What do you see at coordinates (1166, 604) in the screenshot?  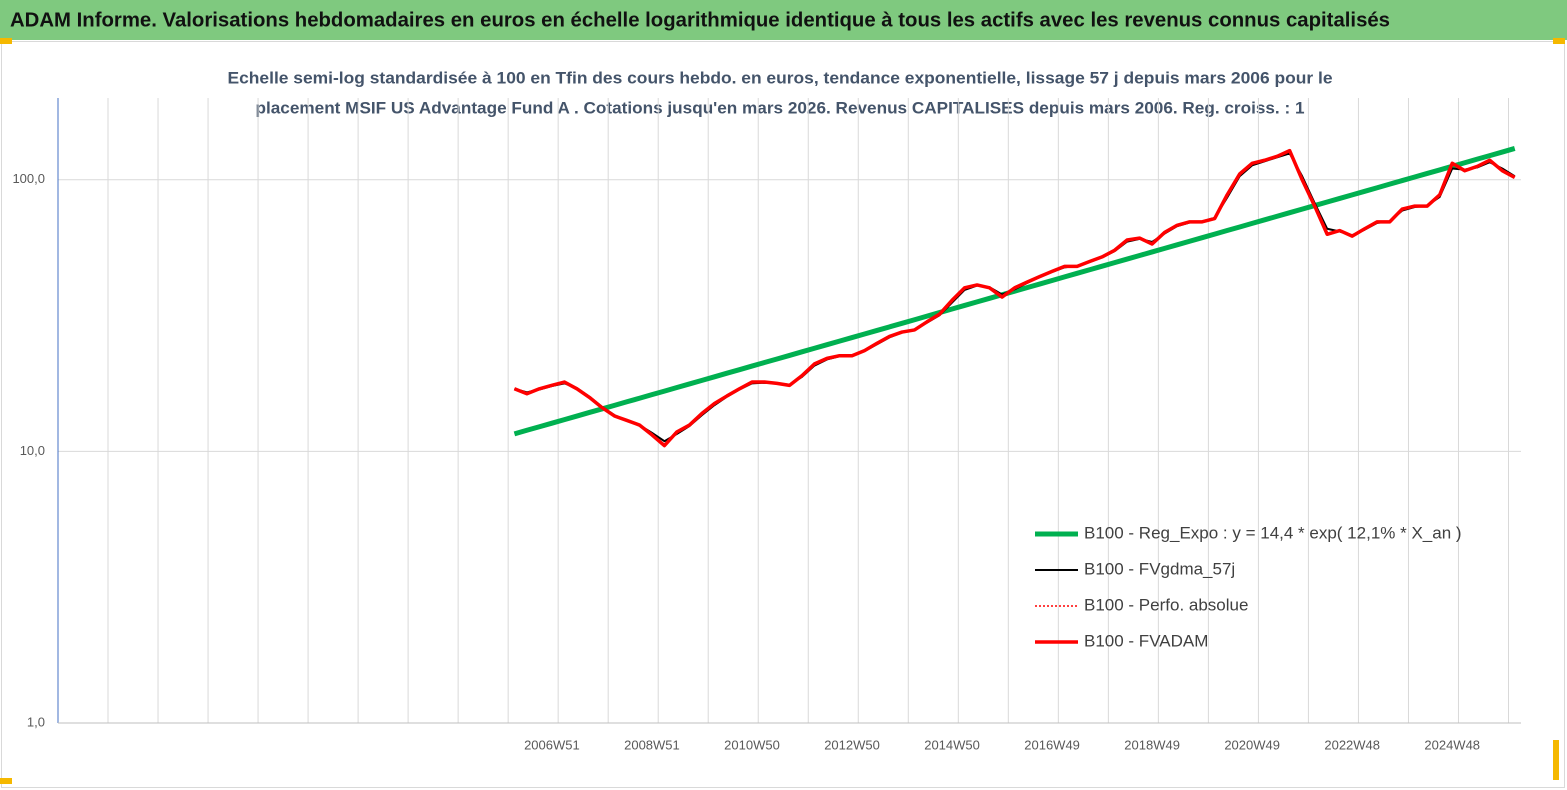 I see `legend-label: B100 - Perfo. absolue` at bounding box center [1166, 604].